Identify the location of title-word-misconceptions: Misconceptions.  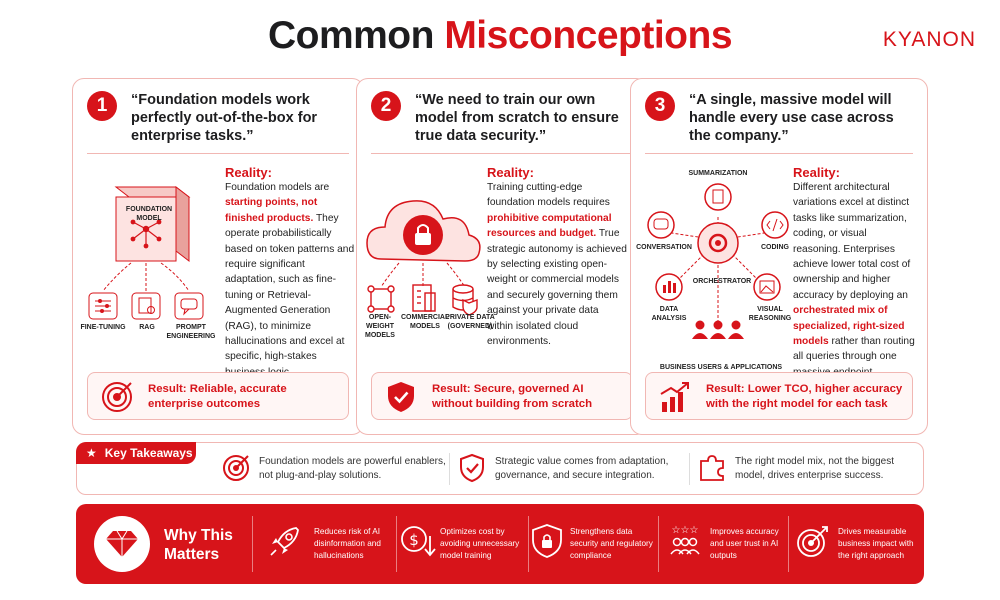
(588, 35).